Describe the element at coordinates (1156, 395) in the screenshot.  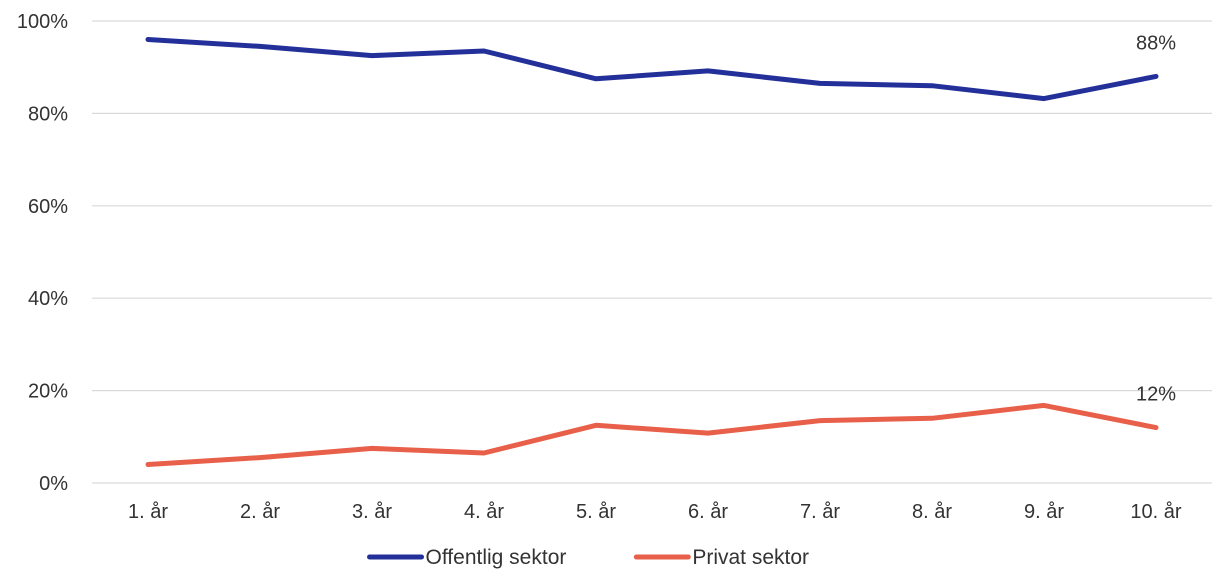
I see `end-data-label: 12%` at that location.